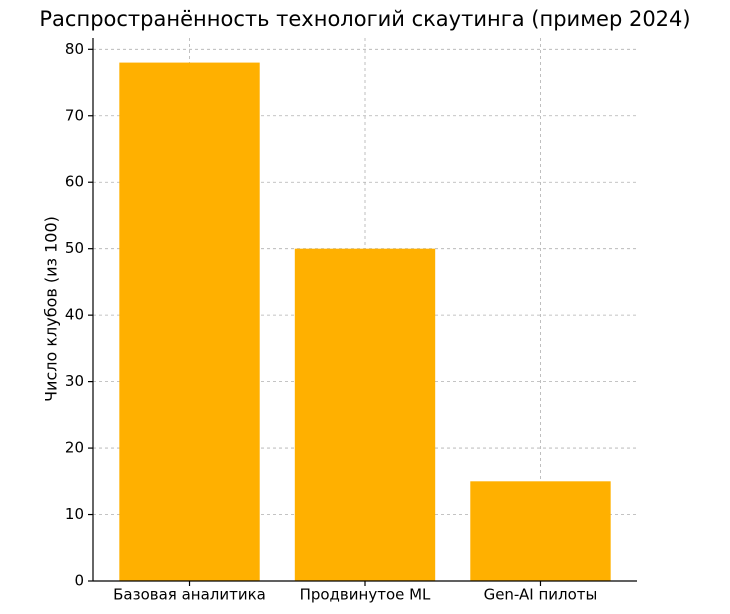 Image resolution: width=730 pixels, height=614 pixels. Describe the element at coordinates (51, 309) in the screenshot. I see `y-axis-label: Число клубов (из 100)` at that location.